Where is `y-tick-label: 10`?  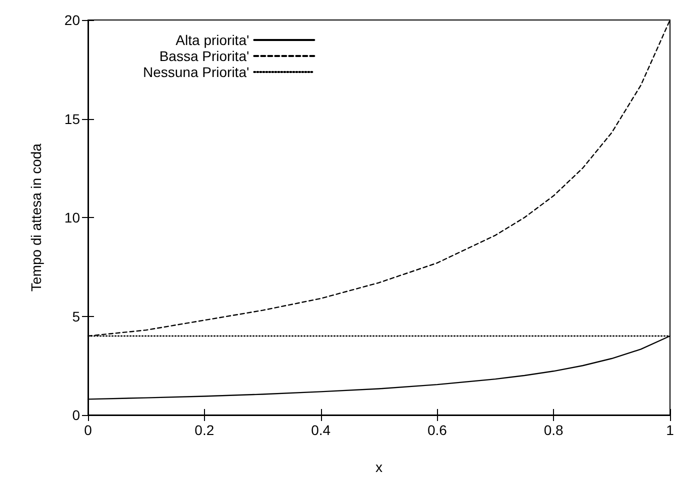 y-tick-label: 10 is located at coordinates (72, 218).